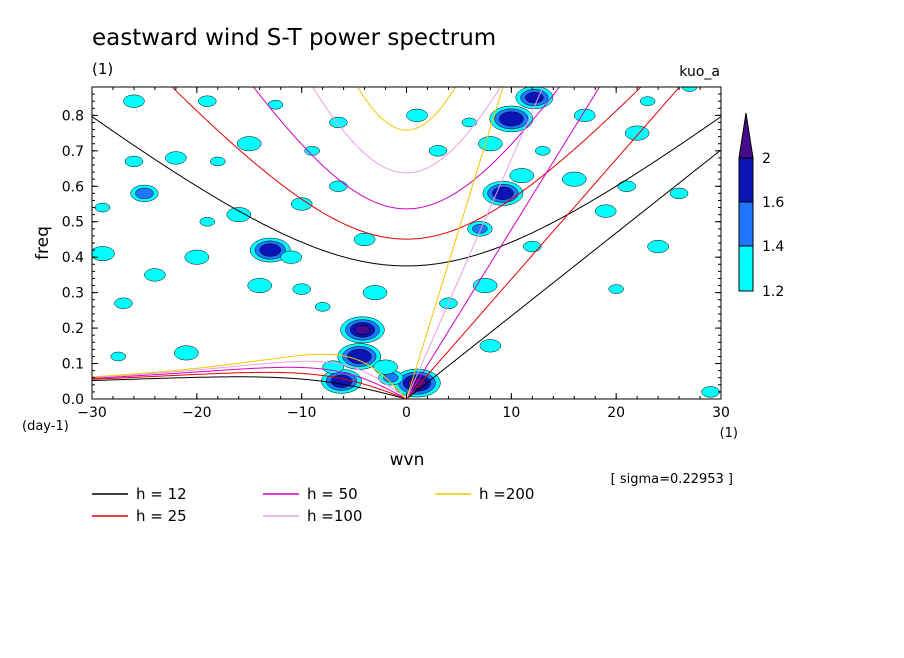 The height and width of the screenshot is (658, 904). What do you see at coordinates (102, 69) in the screenshot?
I see `chart-subtitle: (1)` at bounding box center [102, 69].